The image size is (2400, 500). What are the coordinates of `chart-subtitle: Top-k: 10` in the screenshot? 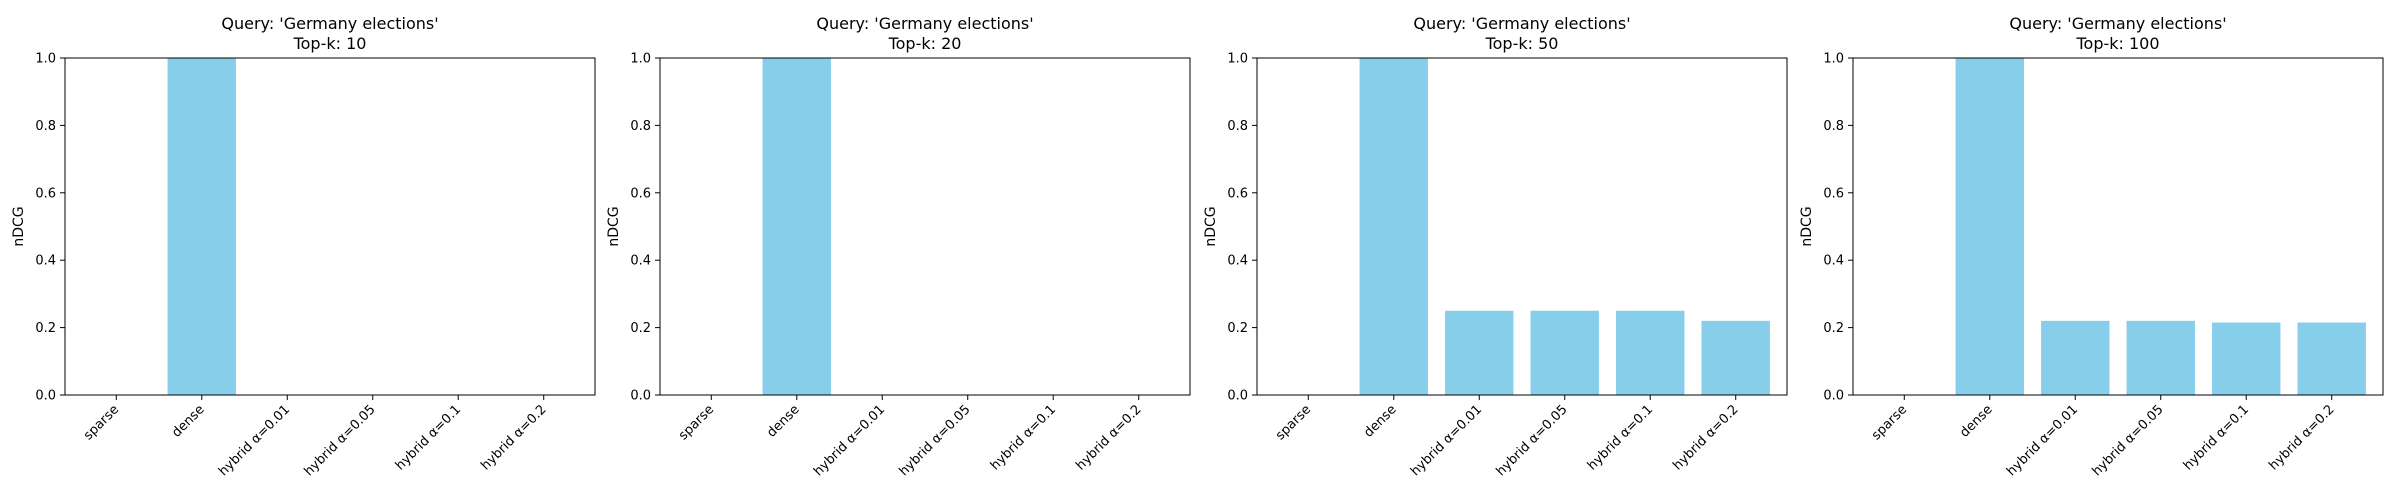 It's located at (330, 43).